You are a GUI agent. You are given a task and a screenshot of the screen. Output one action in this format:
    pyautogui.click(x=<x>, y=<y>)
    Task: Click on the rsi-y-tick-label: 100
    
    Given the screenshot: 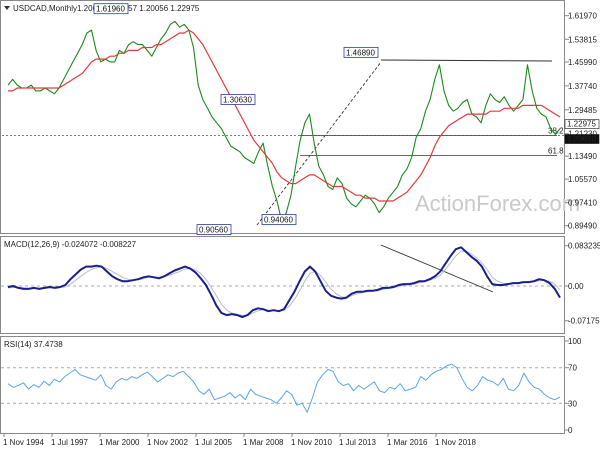 What is the action you would take?
    pyautogui.click(x=575, y=341)
    